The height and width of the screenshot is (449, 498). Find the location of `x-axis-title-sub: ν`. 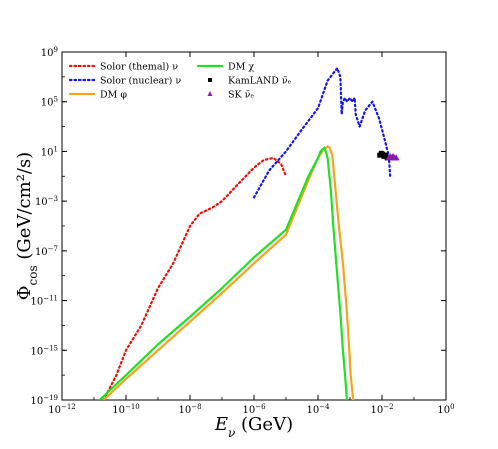

x-axis-title-sub: ν is located at coordinates (231, 433).